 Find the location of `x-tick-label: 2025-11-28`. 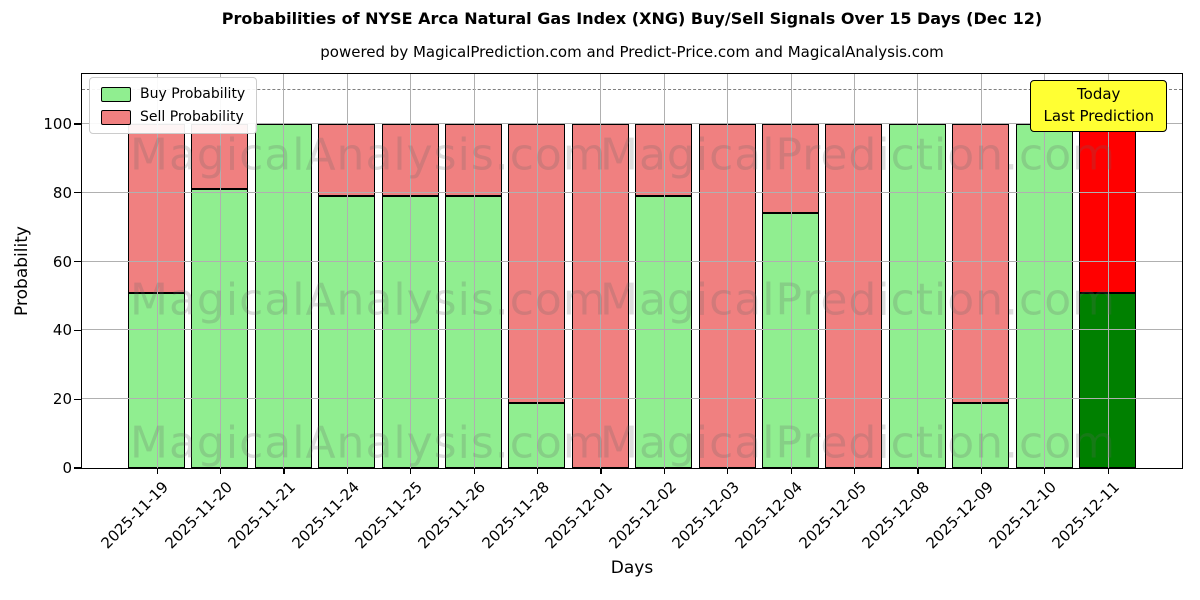

x-tick-label: 2025-11-28 is located at coordinates (515, 515).